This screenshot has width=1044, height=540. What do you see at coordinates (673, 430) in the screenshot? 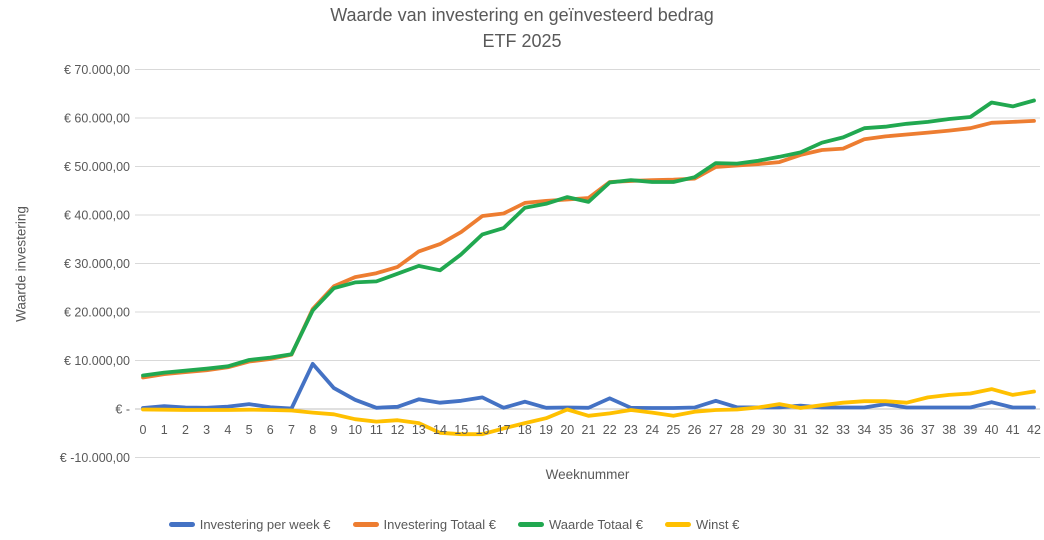
I see `x-tick-label: 25` at bounding box center [673, 430].